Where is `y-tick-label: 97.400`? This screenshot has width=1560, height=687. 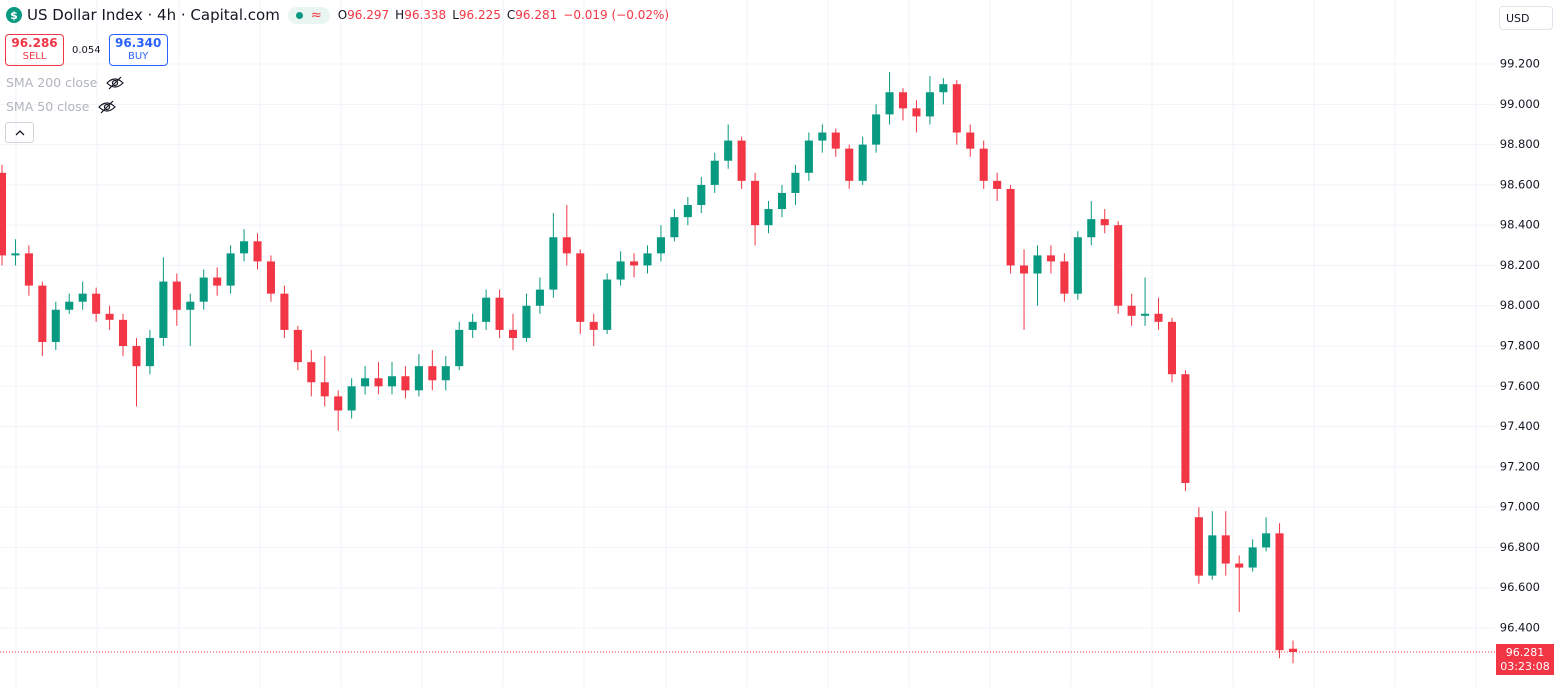
y-tick-label: 97.400 is located at coordinates (1520, 426).